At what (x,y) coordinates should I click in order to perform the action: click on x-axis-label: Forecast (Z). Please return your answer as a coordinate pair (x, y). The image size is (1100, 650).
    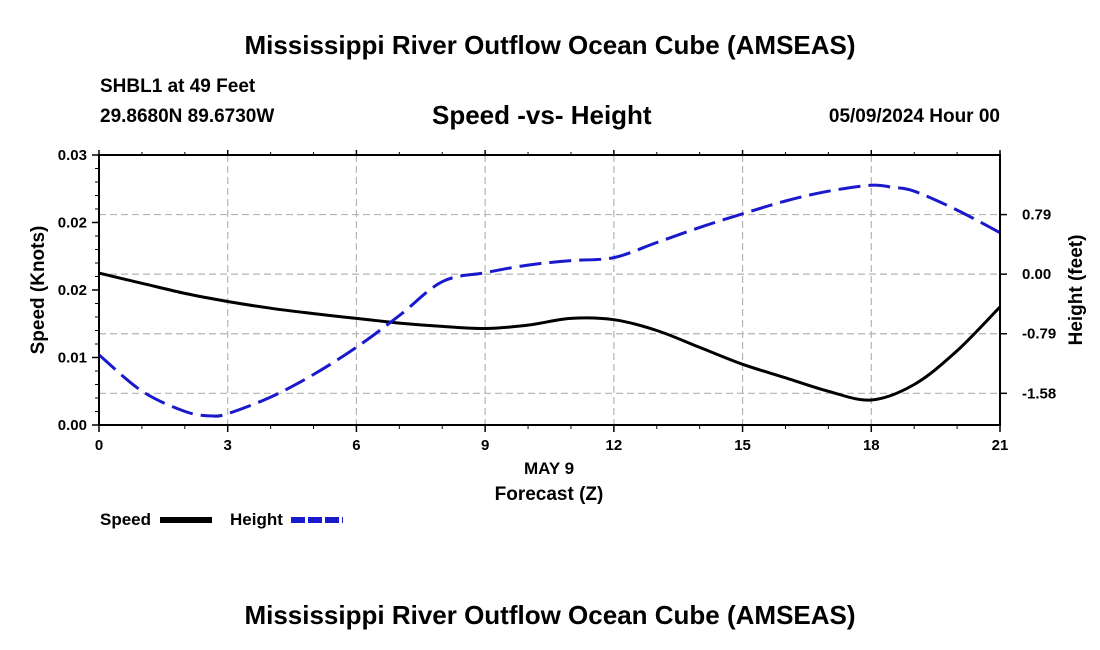
    Looking at the image, I should click on (549, 494).